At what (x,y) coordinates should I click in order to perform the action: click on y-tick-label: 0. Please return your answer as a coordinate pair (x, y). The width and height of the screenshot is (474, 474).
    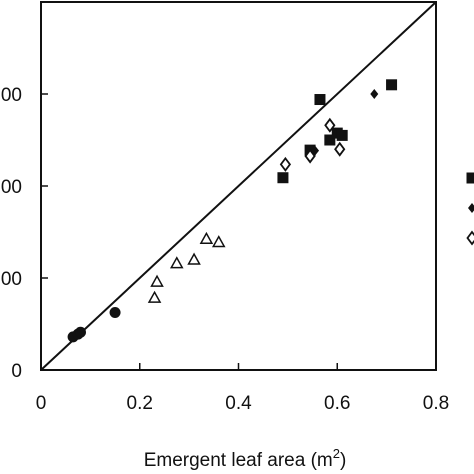
    Looking at the image, I should click on (16, 371).